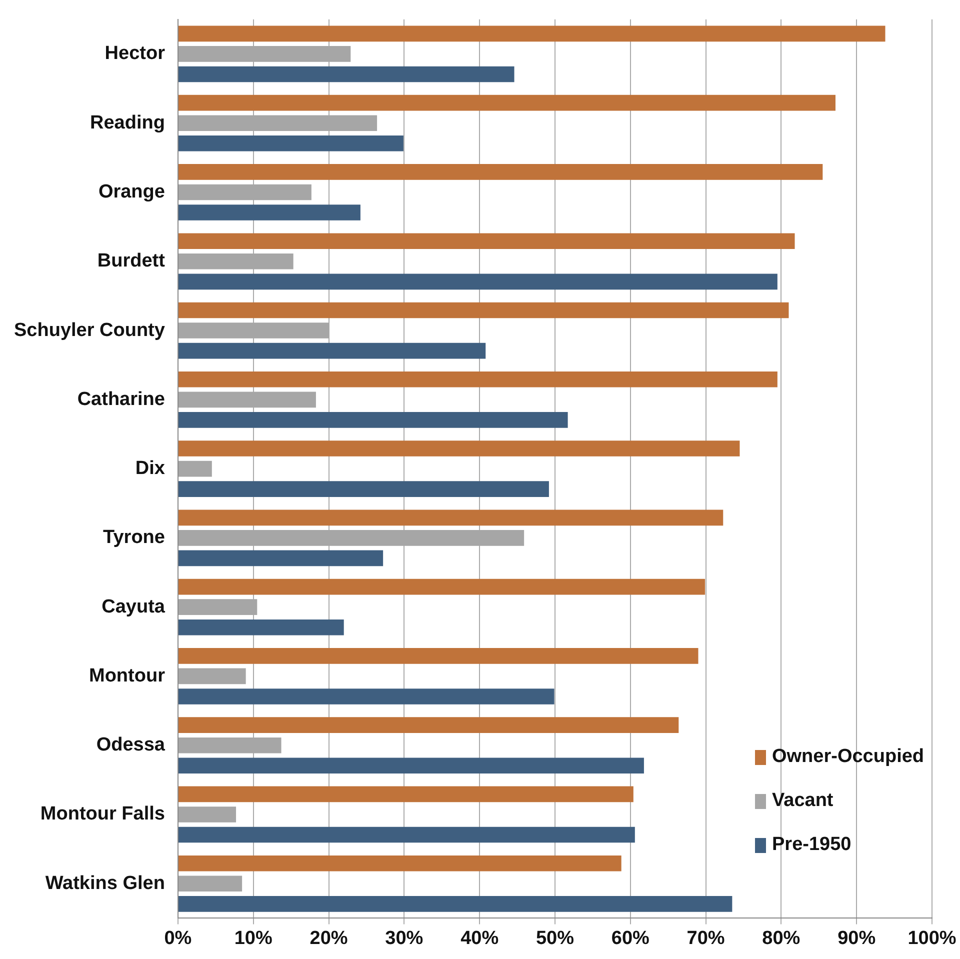 This screenshot has height=959, width=960. What do you see at coordinates (781, 938) in the screenshot?
I see `x-tick-label: 80%` at bounding box center [781, 938].